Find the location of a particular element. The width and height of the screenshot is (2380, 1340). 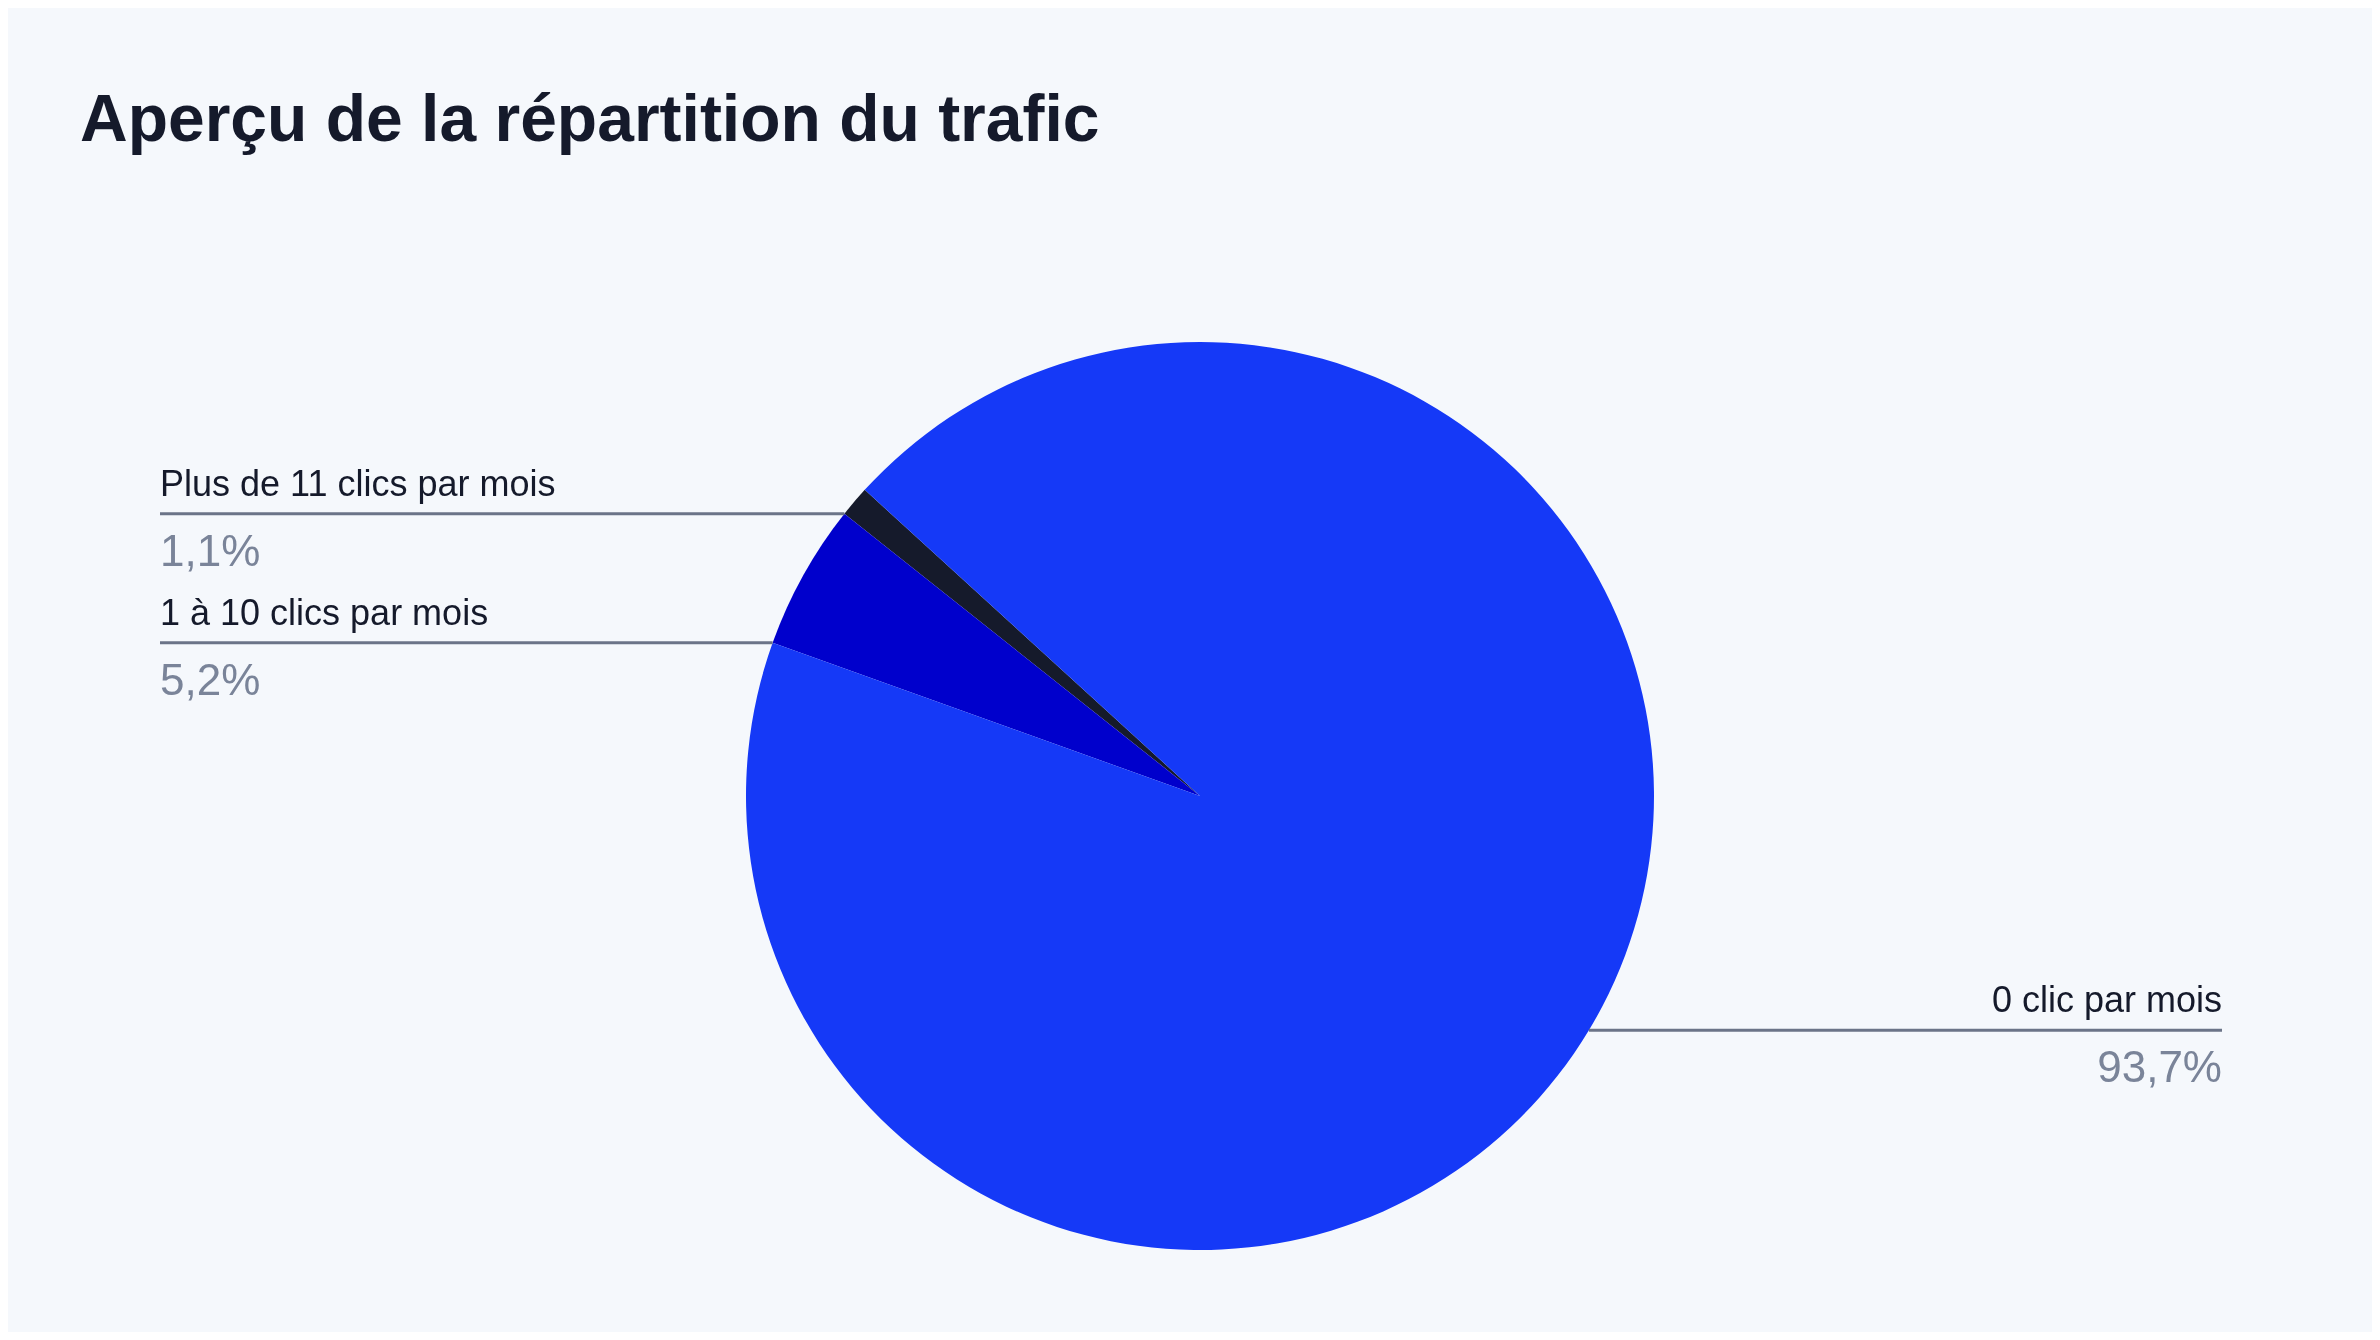

chart-title: Aperçu de la répartition du trafic is located at coordinates (590, 118).